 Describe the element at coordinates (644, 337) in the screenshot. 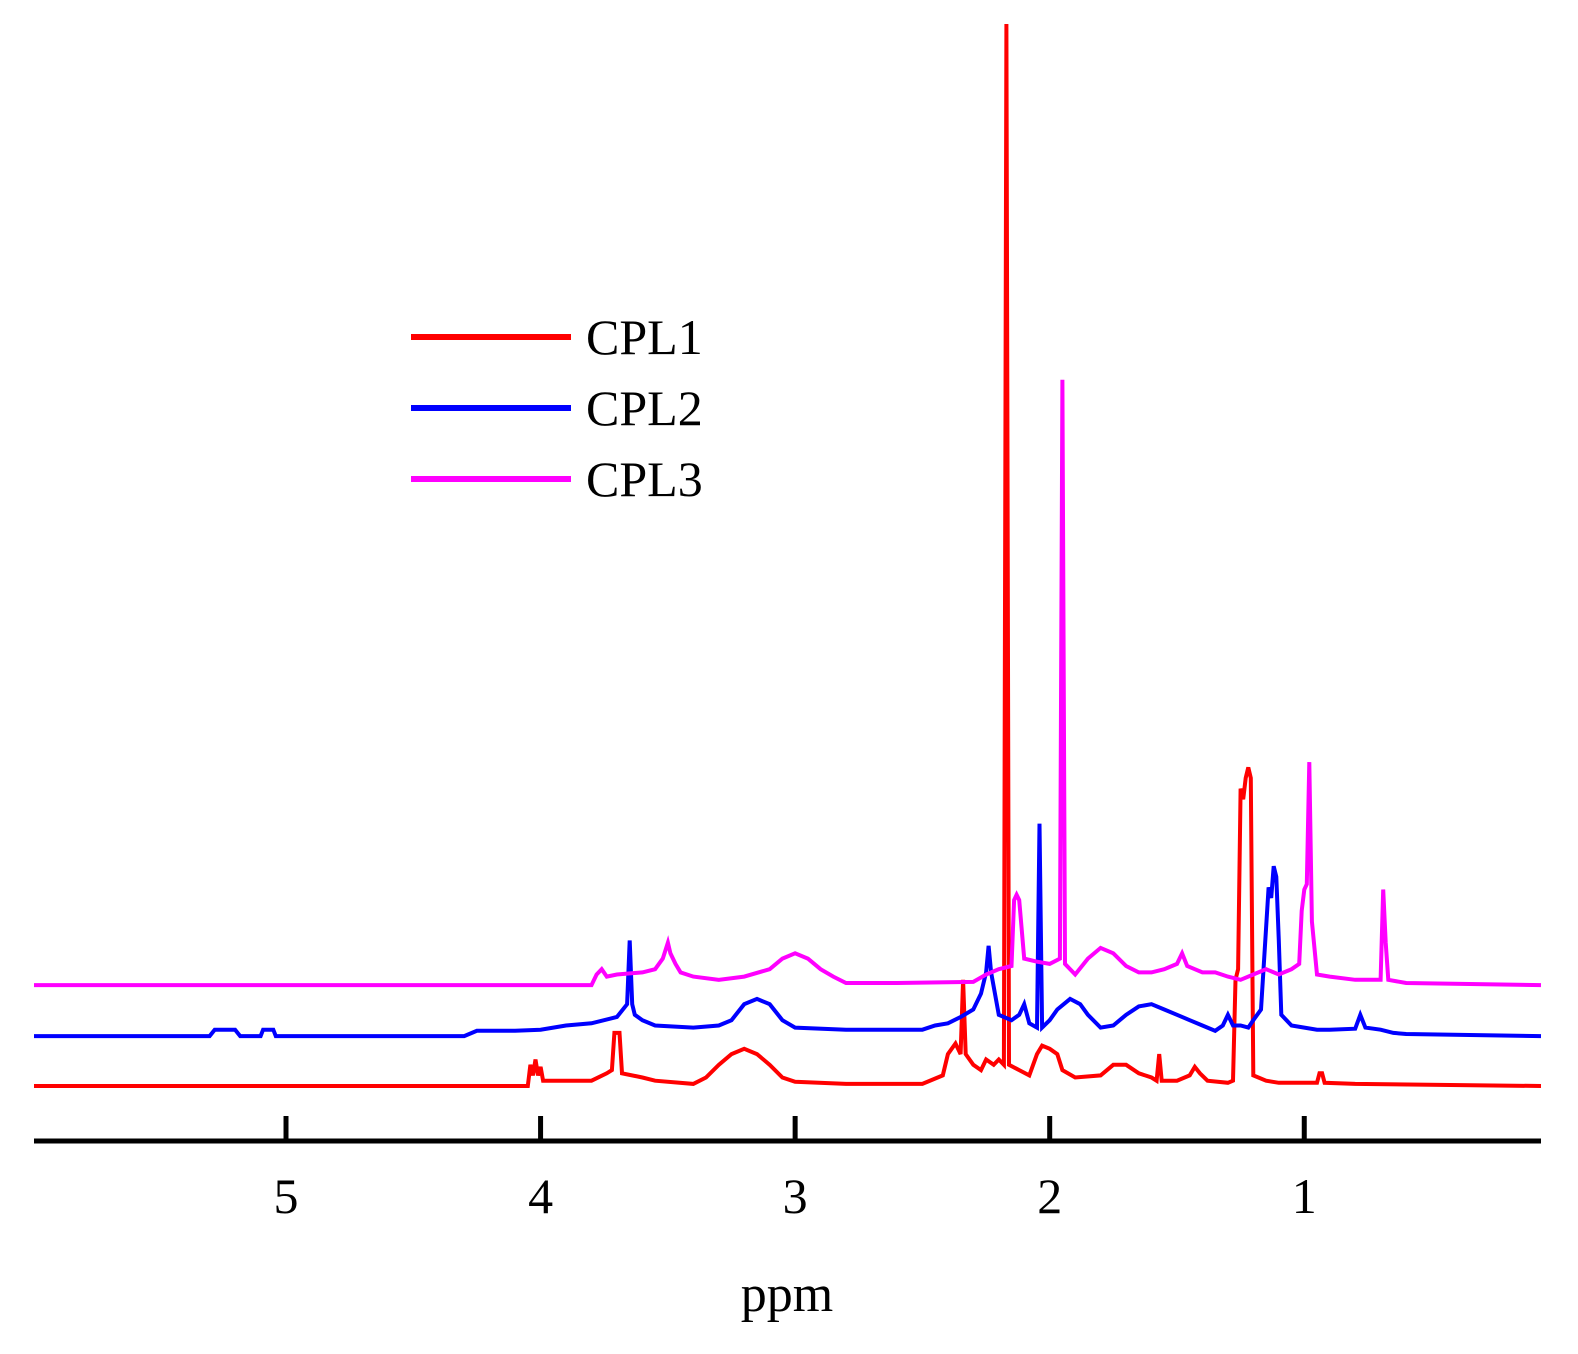

I see `legend-label-cpl1: CPL1` at that location.